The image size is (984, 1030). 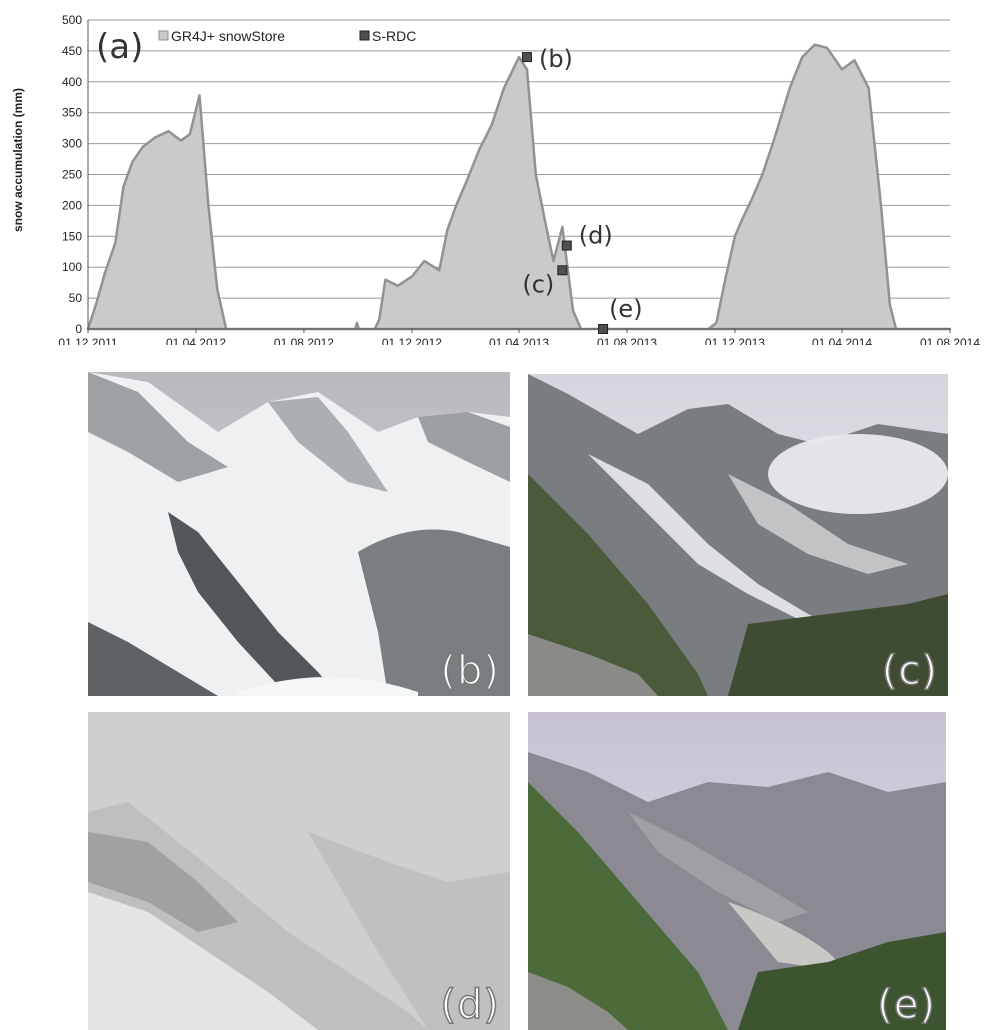 I want to click on photo-d-foggy-slope: (d), so click(x=299, y=871).